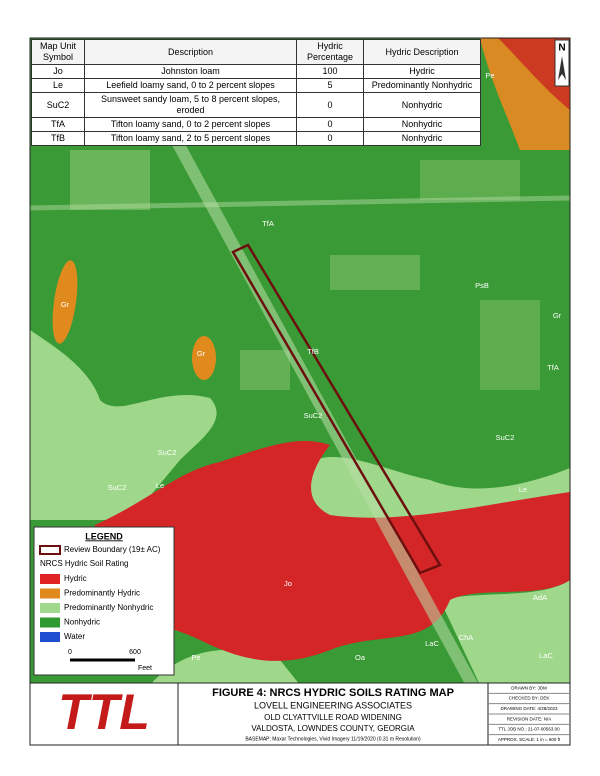 The width and height of the screenshot is (600, 776). Describe the element at coordinates (190, 124) in the screenshot. I see `table-cell: Tifton loamy sand, 0 to 2 percent slopes` at that location.